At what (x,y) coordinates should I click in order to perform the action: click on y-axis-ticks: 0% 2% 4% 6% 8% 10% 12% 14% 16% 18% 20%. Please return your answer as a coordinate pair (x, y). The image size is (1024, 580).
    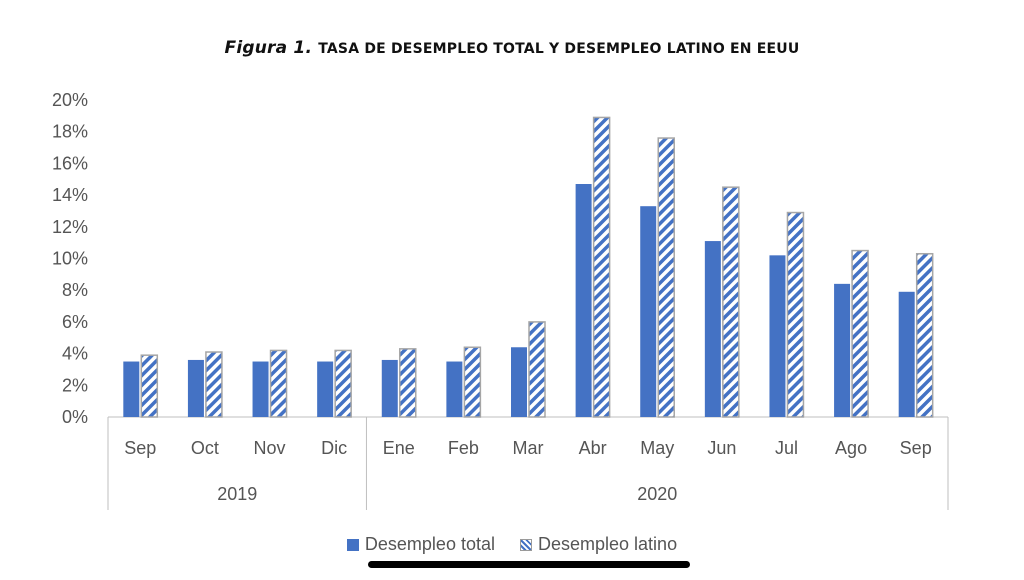
    Looking at the image, I should click on (70, 258).